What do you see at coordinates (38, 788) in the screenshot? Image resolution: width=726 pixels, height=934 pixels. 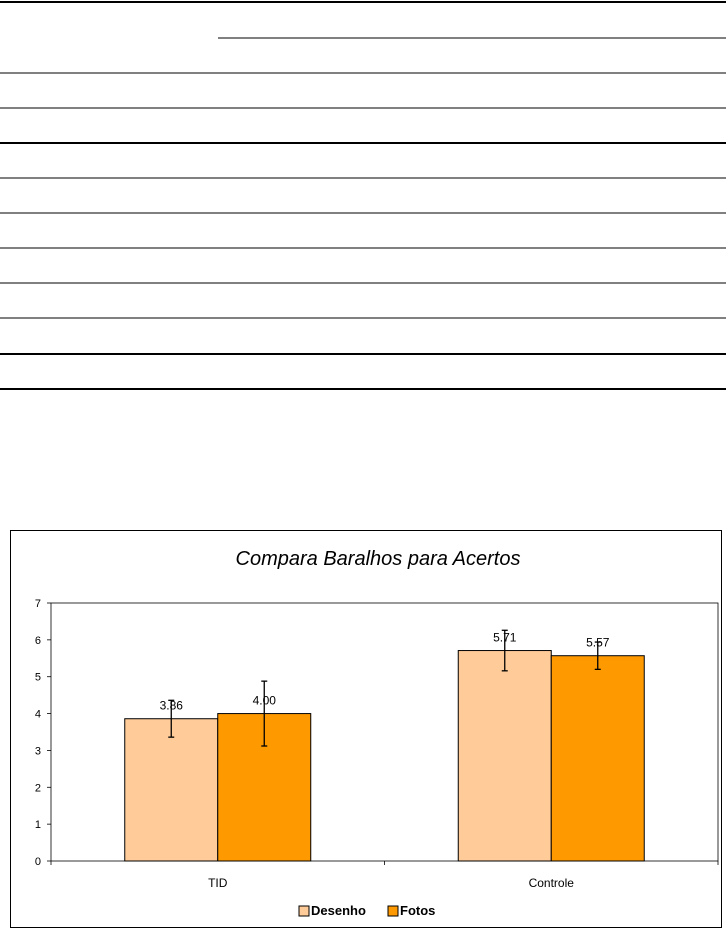 I see `y-tick-label: 2` at bounding box center [38, 788].